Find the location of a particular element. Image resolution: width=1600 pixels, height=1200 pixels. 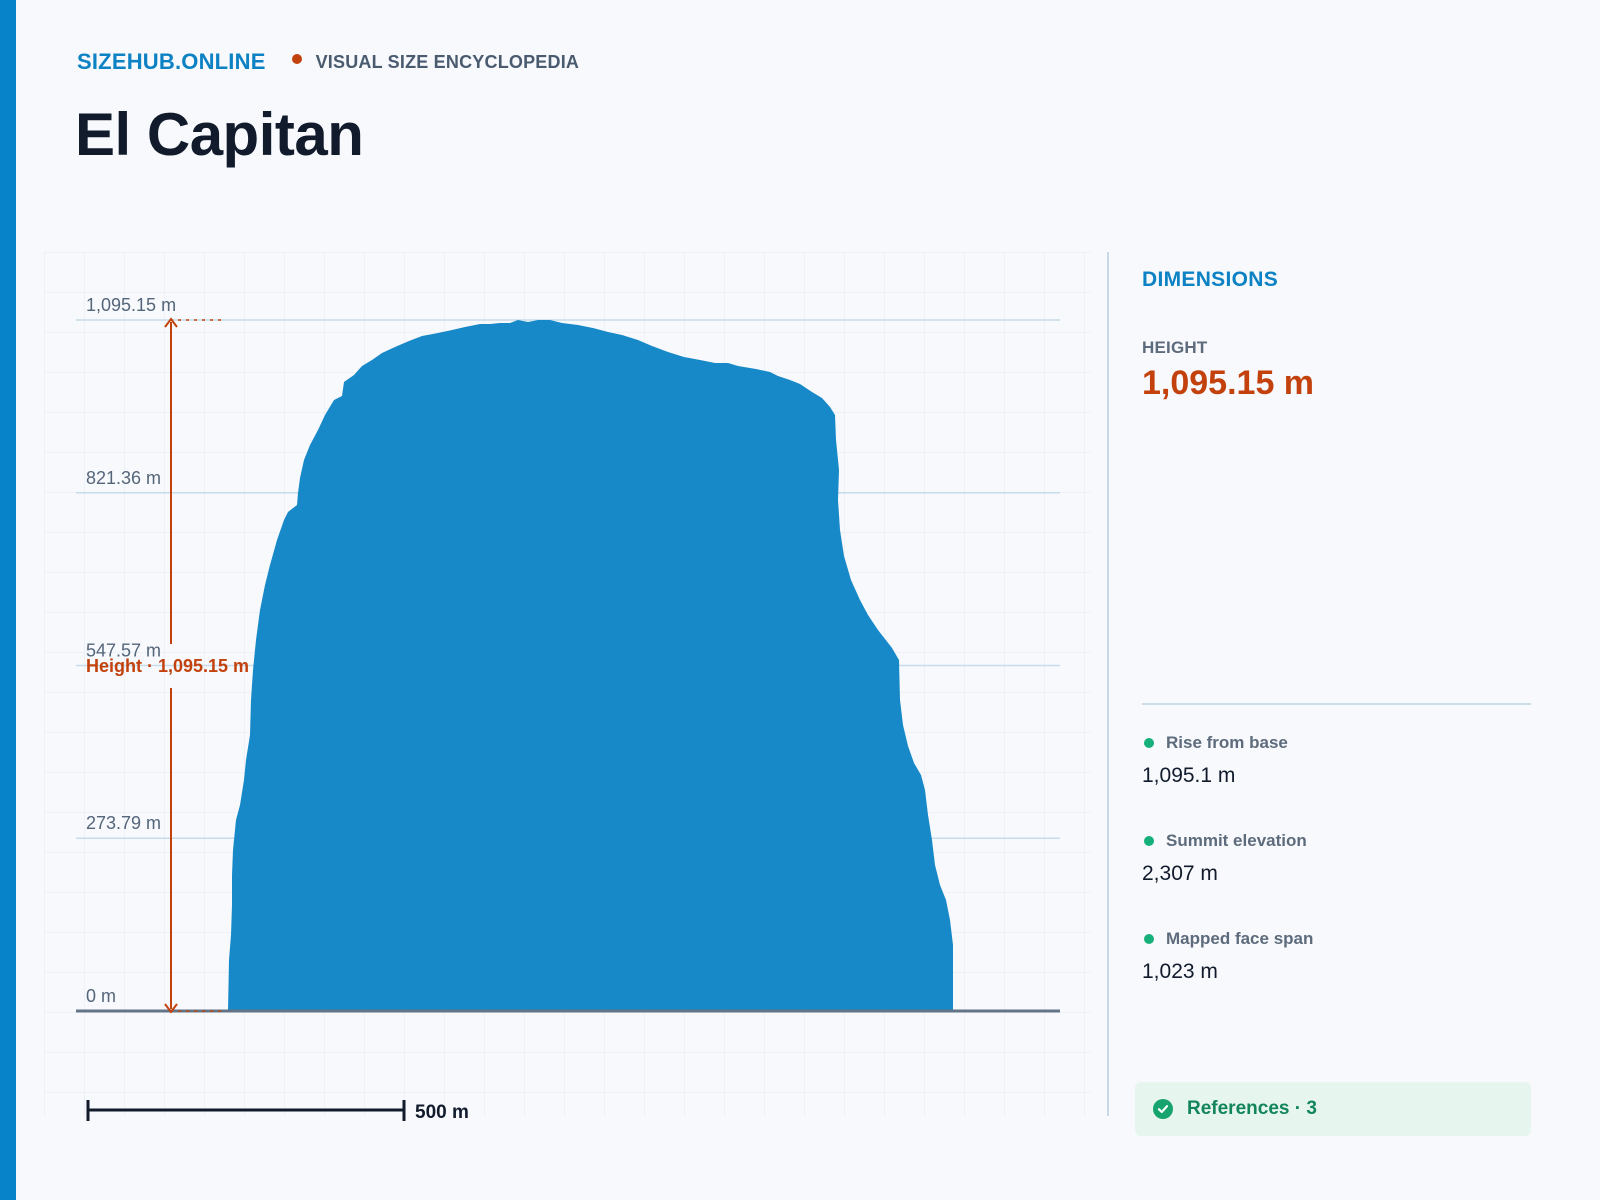

references-button: References · 3 is located at coordinates (1333, 1109).